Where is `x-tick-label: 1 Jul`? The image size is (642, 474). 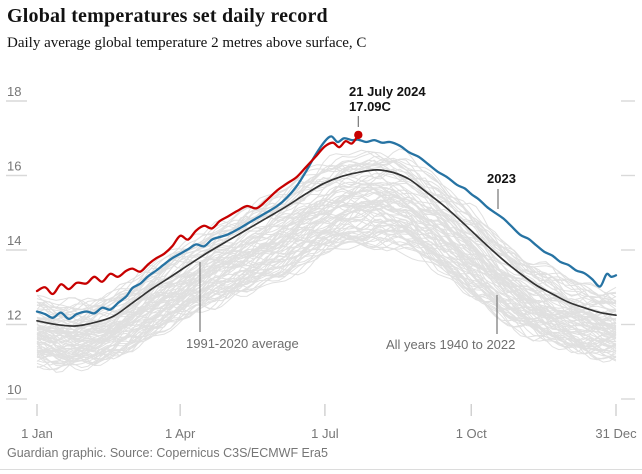 x-tick-label: 1 Jul is located at coordinates (325, 433).